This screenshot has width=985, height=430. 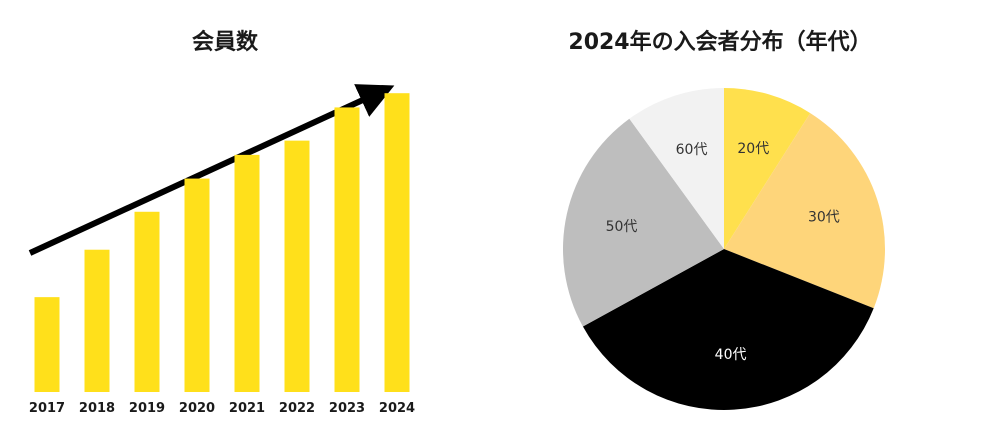 I want to click on bar-2023, so click(x=347, y=249).